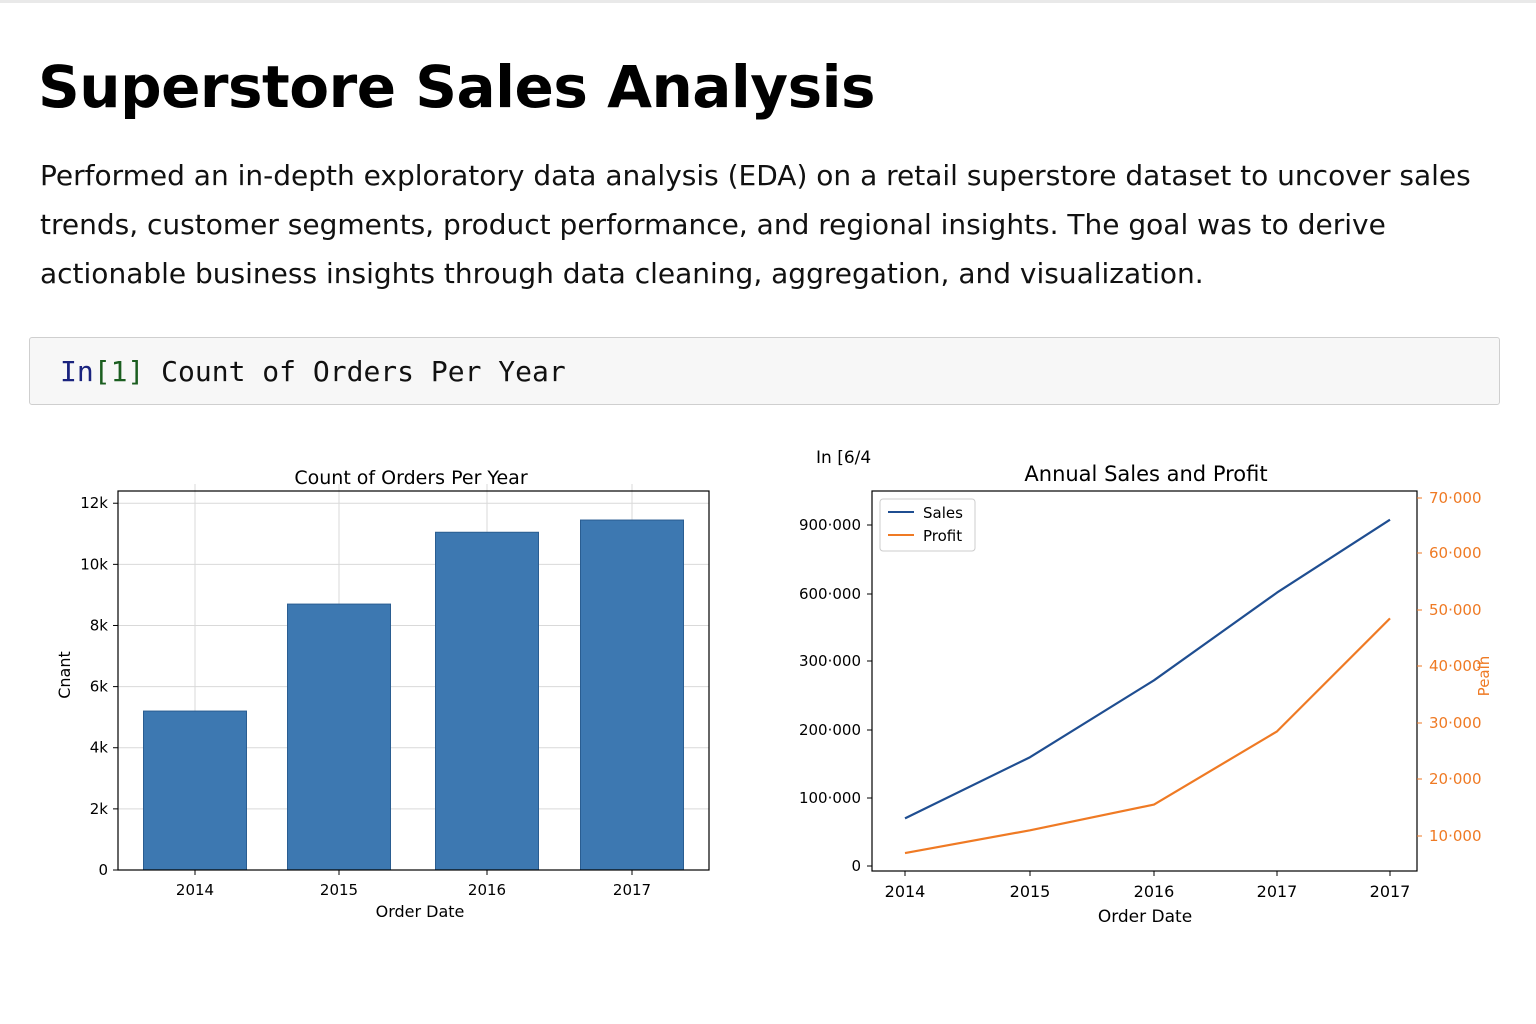 Image resolution: width=1536 pixels, height=1024 pixels. I want to click on right-tick-label: 40·000, so click(1455, 666).